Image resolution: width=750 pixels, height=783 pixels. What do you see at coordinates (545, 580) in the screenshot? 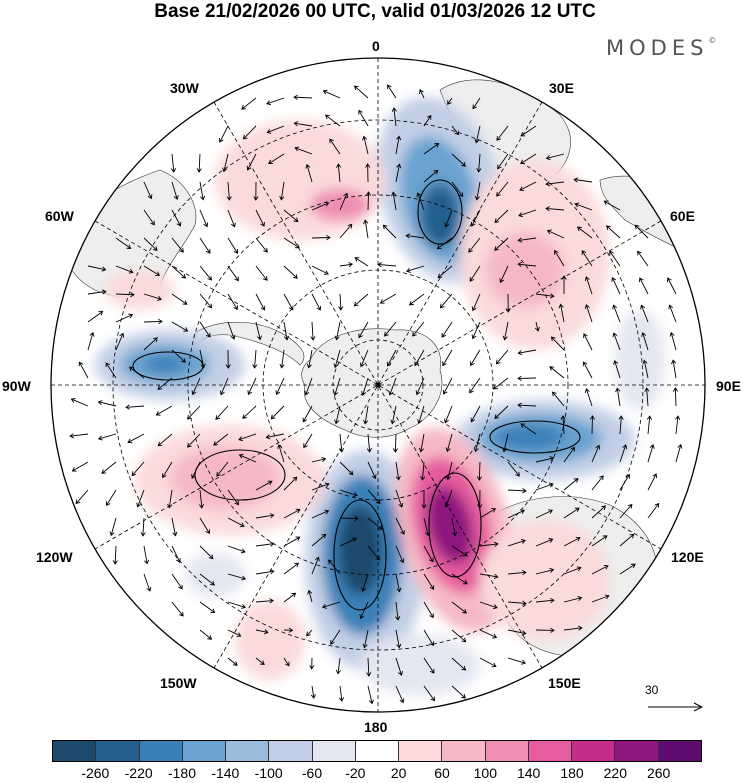
I see `pos-australia` at bounding box center [545, 580].